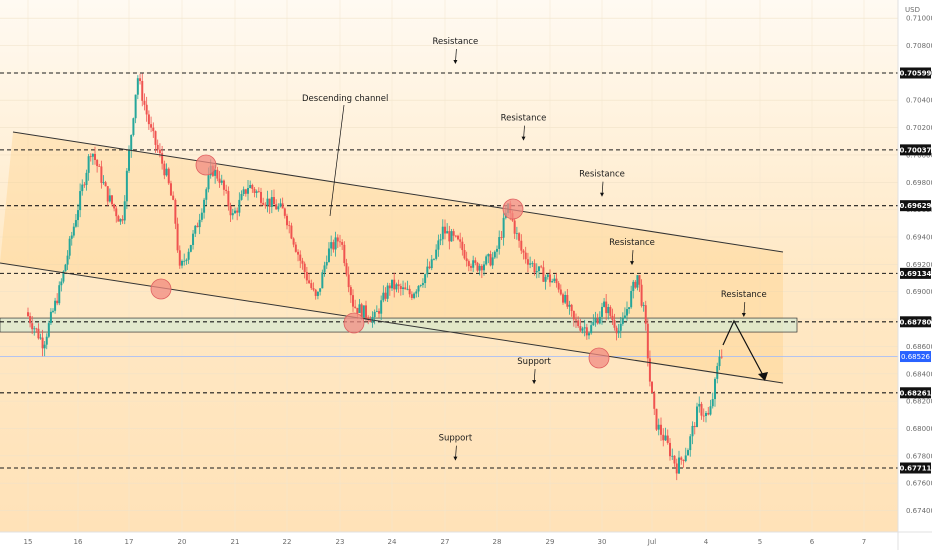  Describe the element at coordinates (456, 439) in the screenshot. I see `annotation-label: Support` at that location.